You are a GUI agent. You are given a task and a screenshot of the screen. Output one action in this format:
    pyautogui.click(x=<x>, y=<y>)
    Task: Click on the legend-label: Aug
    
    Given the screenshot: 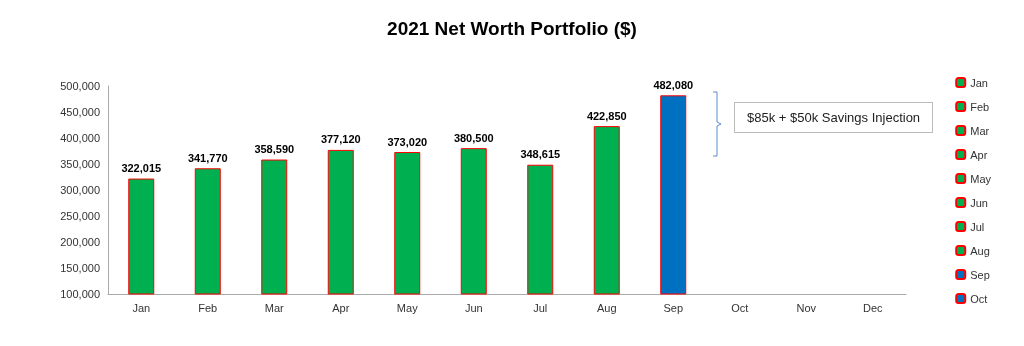 What is the action you would take?
    pyautogui.click(x=980, y=250)
    